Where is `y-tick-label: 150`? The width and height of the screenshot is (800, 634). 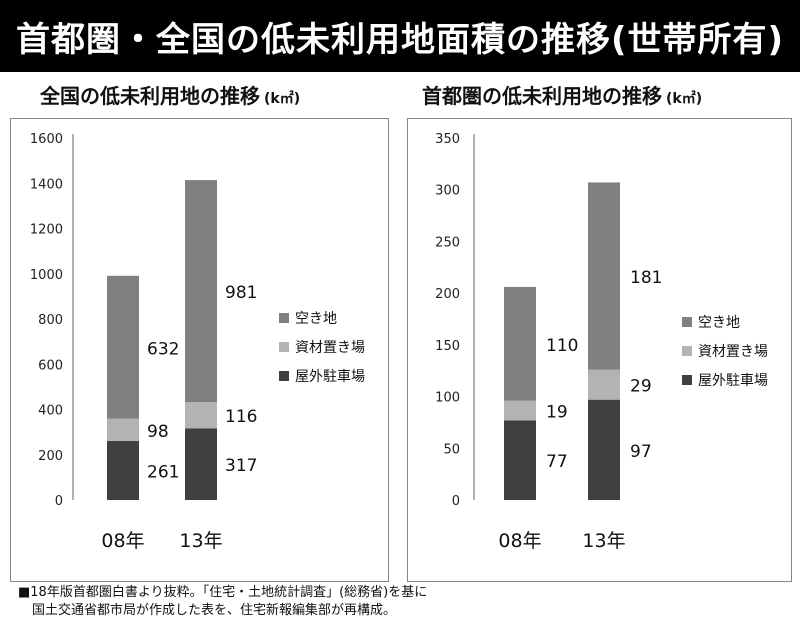
y-tick-label: 150 is located at coordinates (447, 346).